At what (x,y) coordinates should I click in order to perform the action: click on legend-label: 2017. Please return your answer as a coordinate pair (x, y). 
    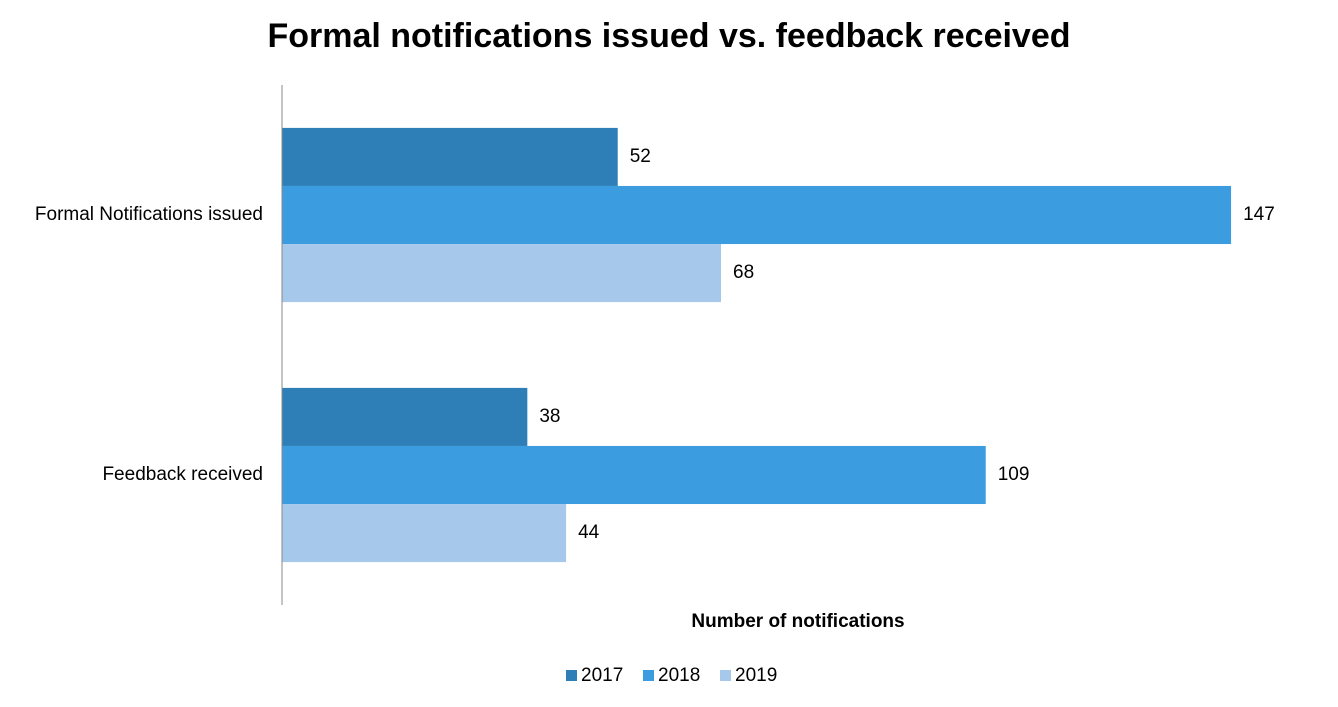
    Looking at the image, I should click on (602, 675).